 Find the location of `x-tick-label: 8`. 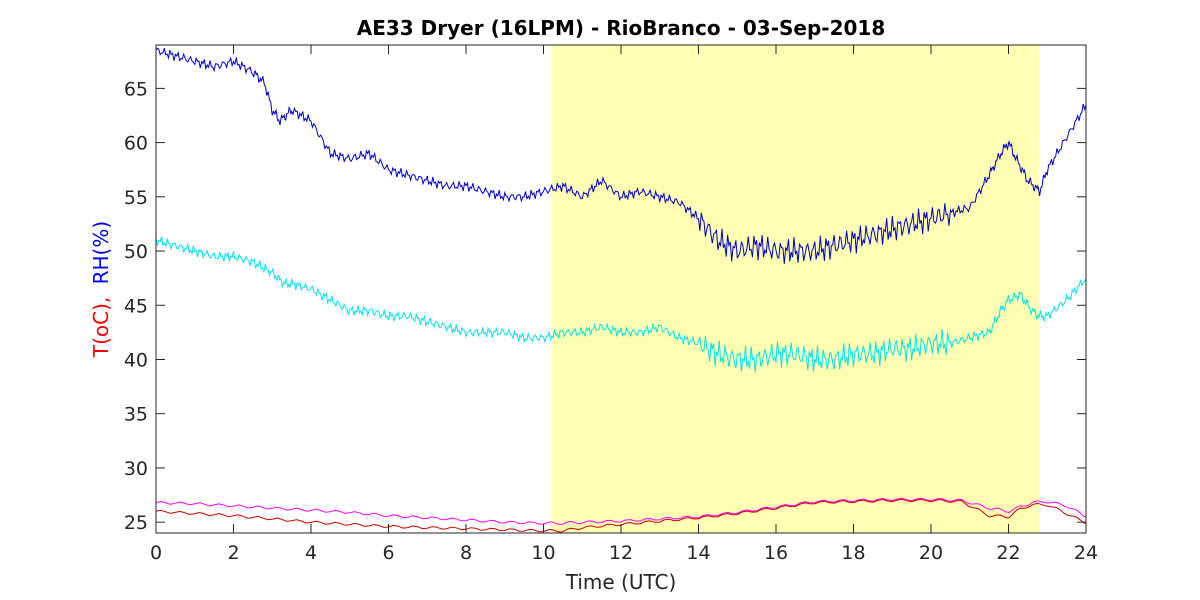

x-tick-label: 8 is located at coordinates (466, 553).